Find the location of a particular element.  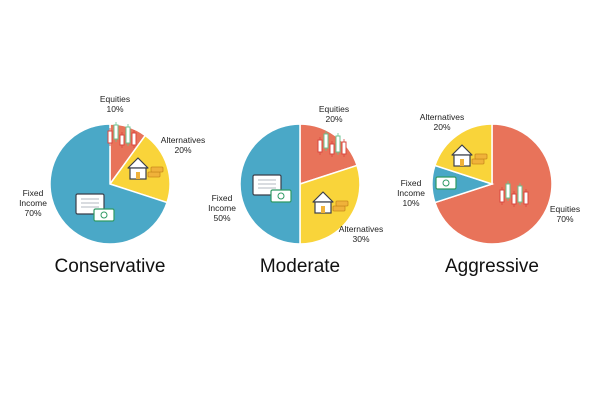

chart-title: Moderate is located at coordinates (300, 266).